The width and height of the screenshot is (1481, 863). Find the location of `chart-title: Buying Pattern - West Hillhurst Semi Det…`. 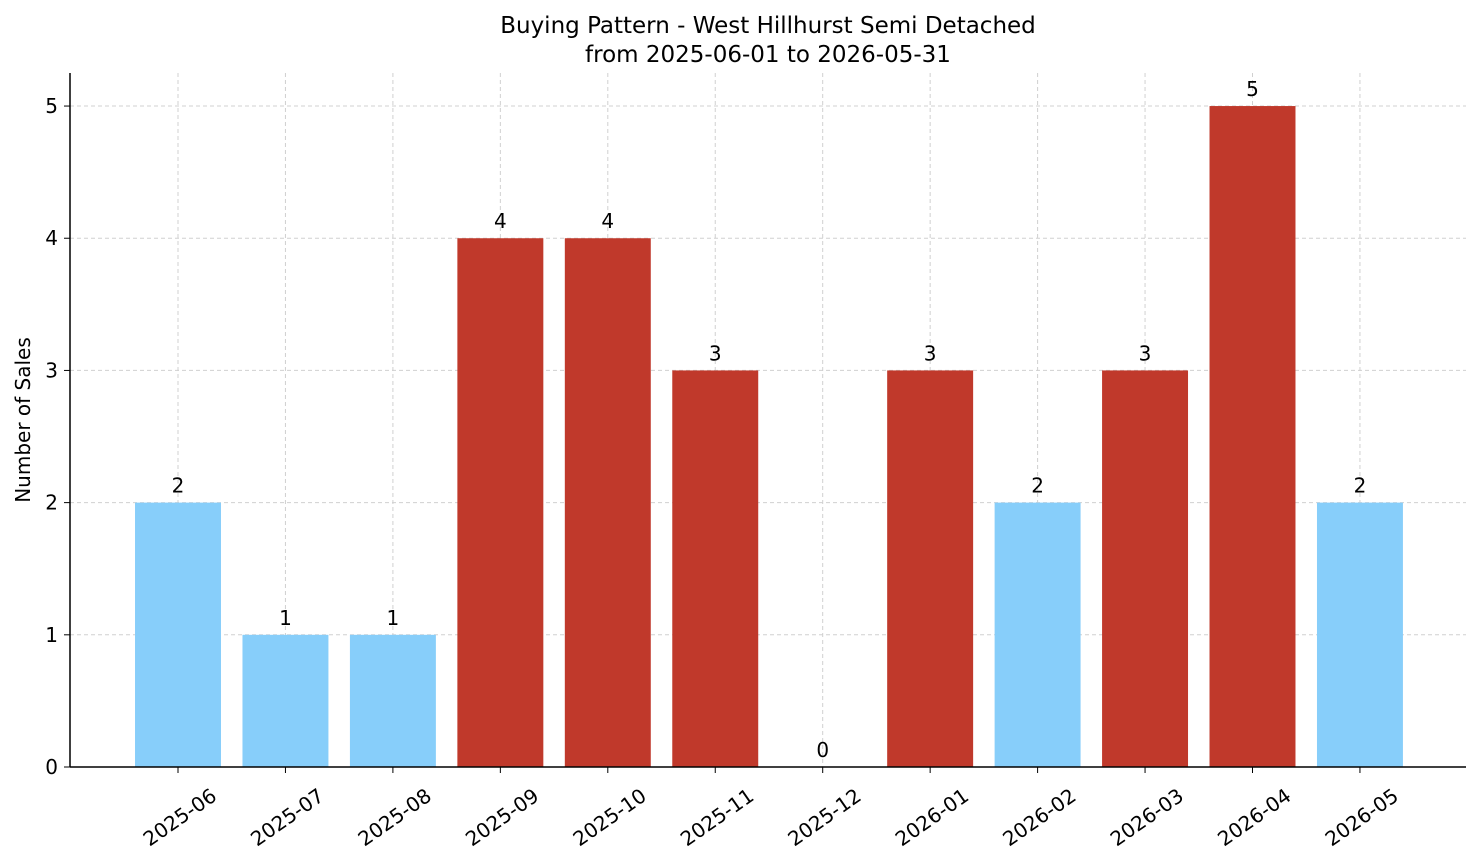

chart-title: Buying Pattern - West Hillhurst Semi Det… is located at coordinates (768, 26).